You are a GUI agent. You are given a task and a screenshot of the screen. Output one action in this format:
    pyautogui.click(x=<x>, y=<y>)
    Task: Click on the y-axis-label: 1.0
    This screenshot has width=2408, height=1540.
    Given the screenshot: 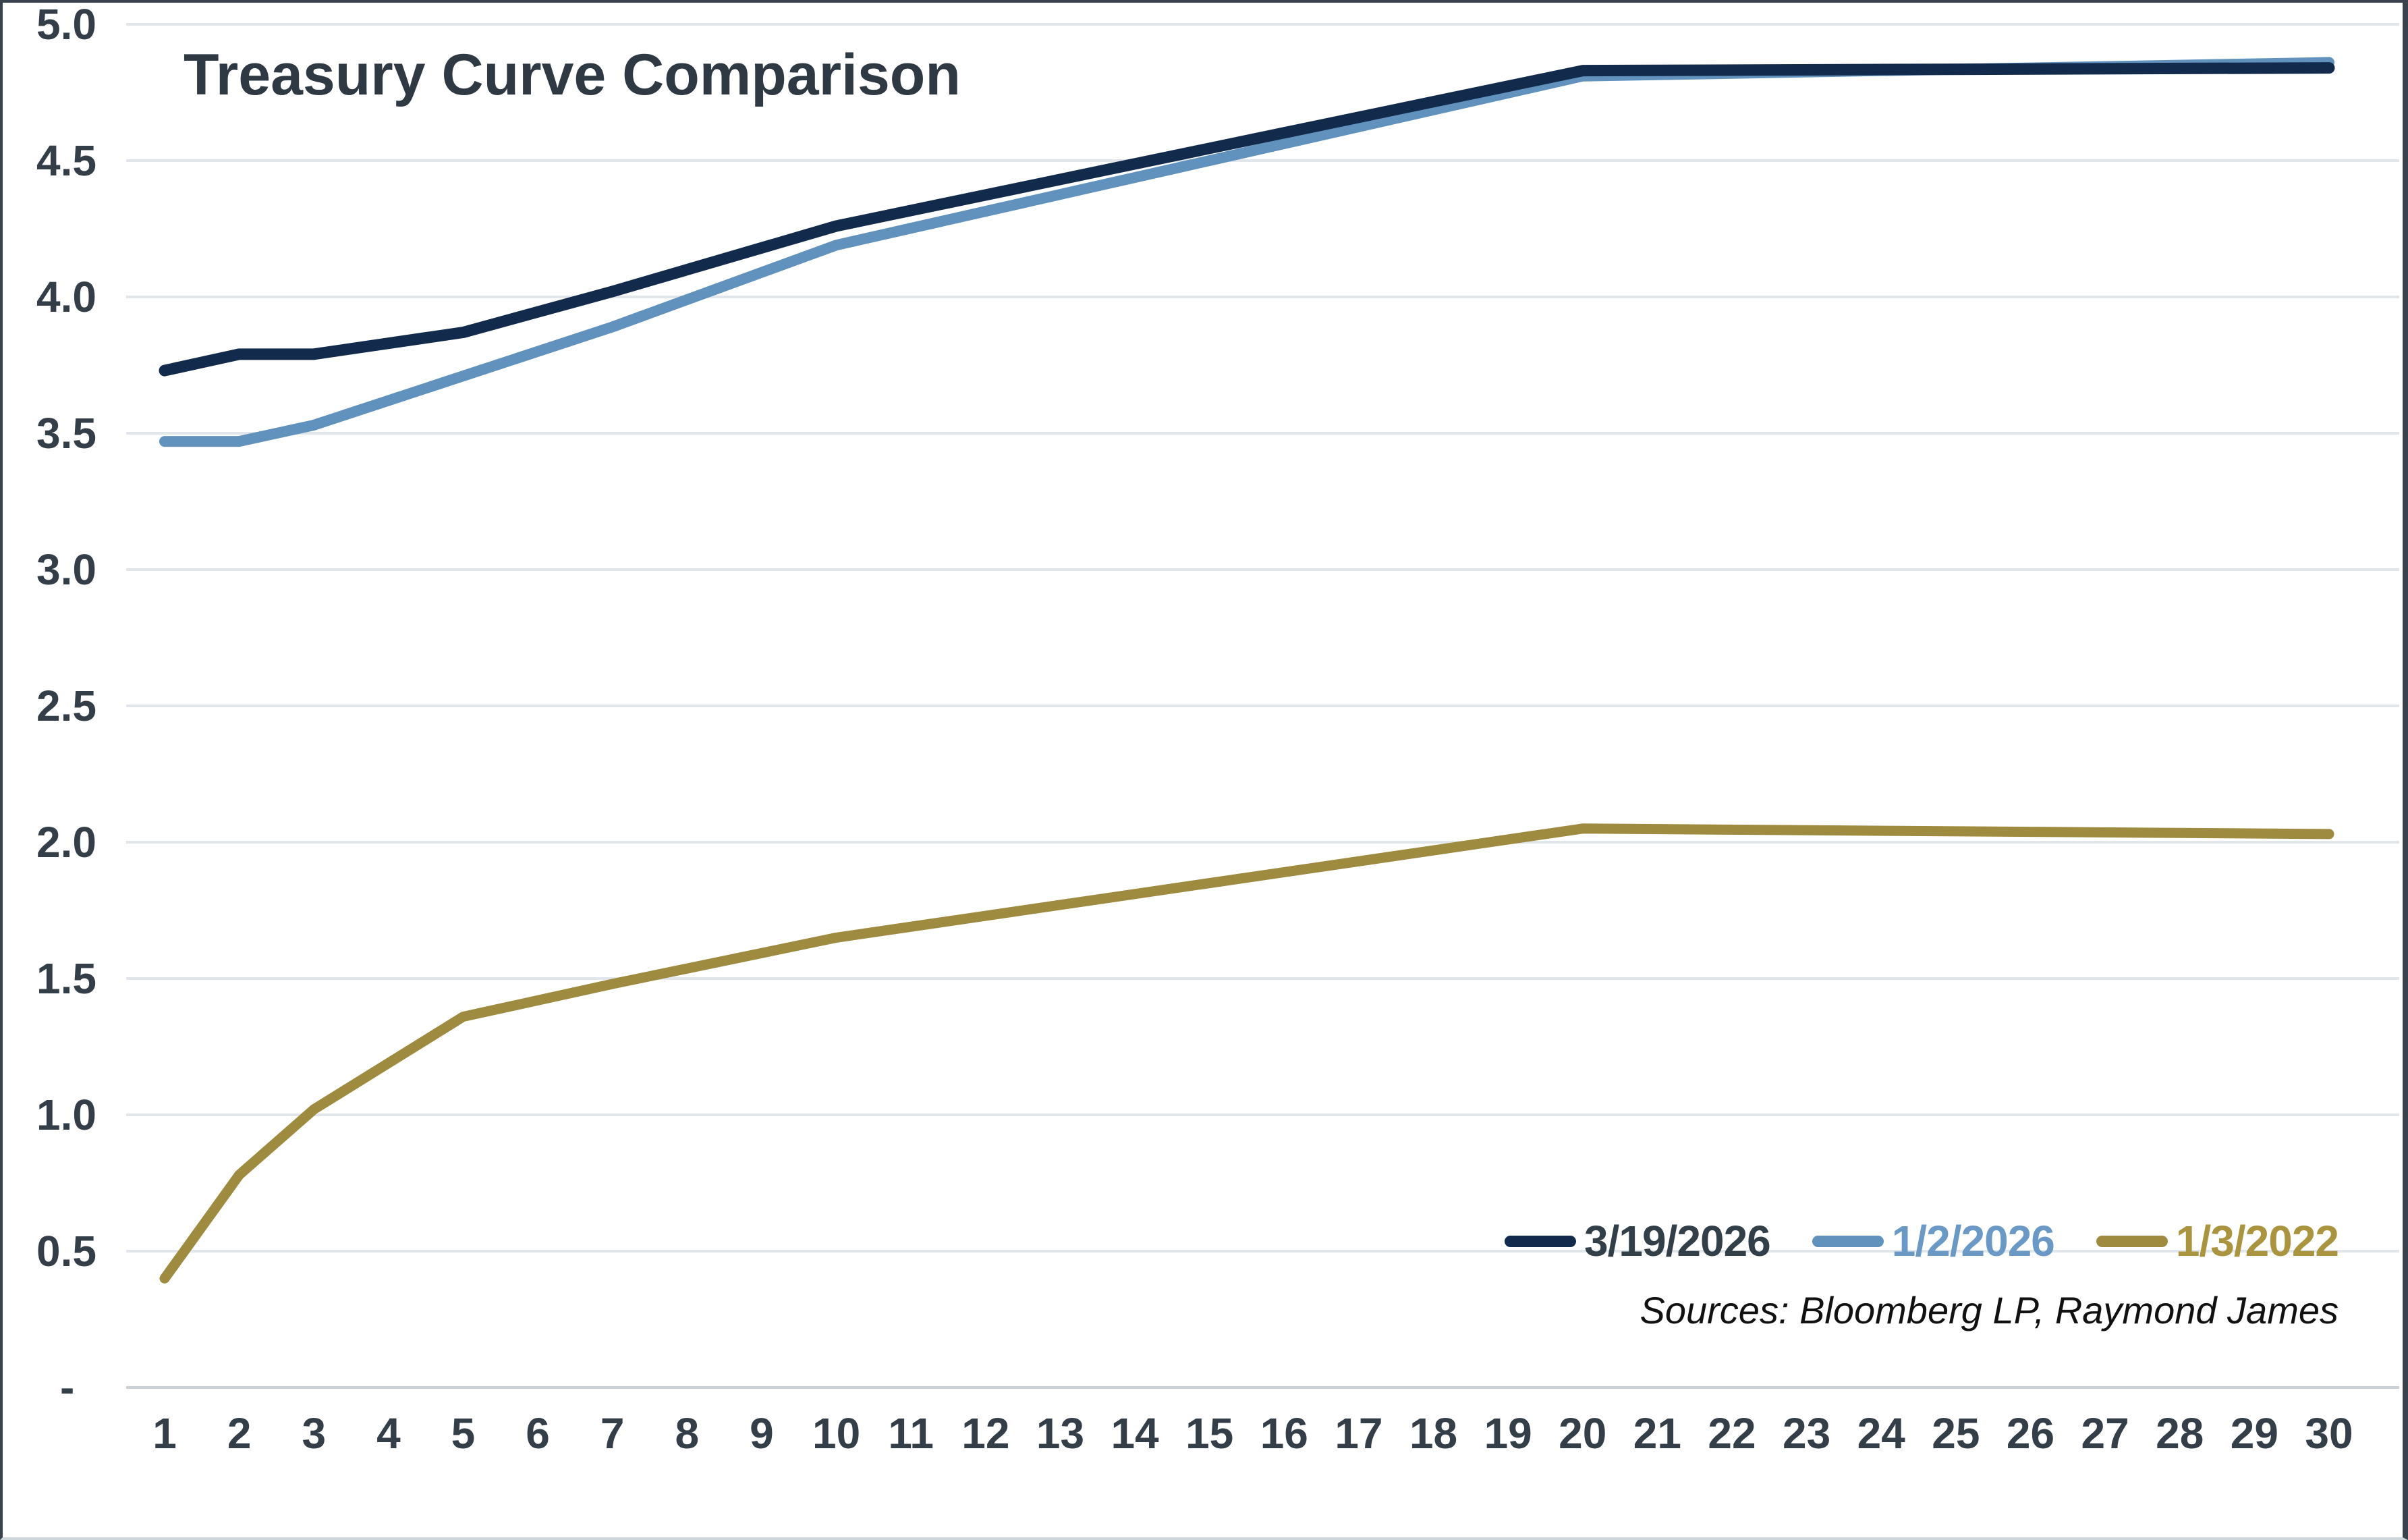 What is the action you would take?
    pyautogui.click(x=66, y=1115)
    